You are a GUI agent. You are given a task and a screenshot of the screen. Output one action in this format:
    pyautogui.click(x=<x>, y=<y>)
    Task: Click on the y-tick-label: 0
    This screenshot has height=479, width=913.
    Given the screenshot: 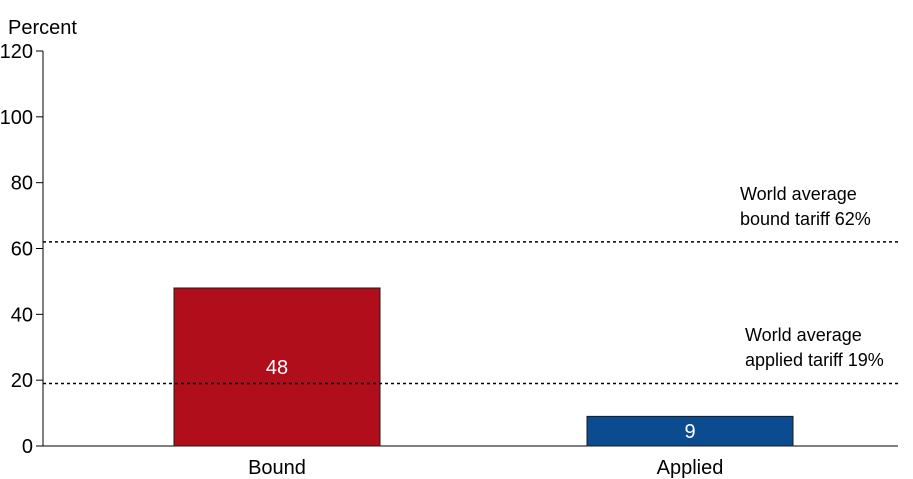 What is the action you would take?
    pyautogui.click(x=27, y=447)
    